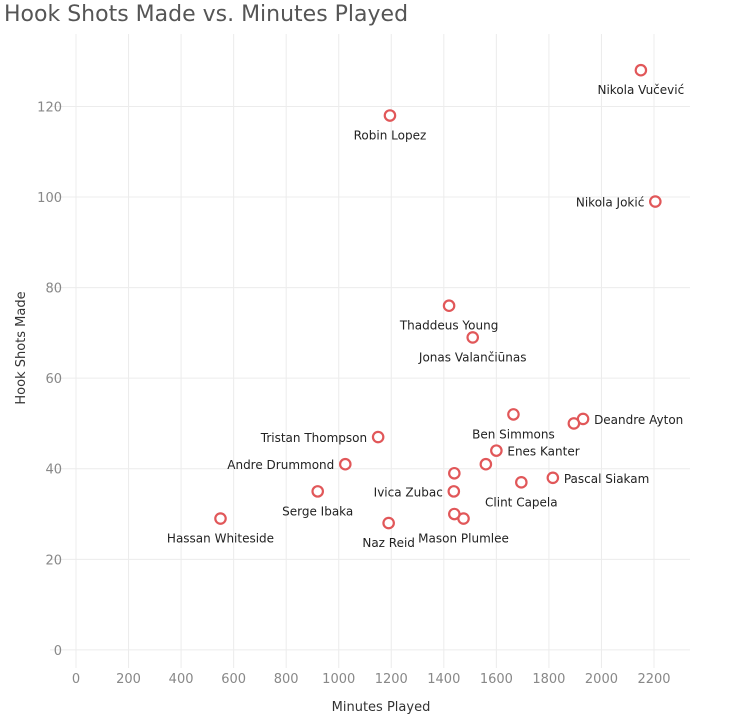 The image size is (731, 721). Describe the element at coordinates (233, 679) in the screenshot. I see `x-tick-label: 600` at that location.